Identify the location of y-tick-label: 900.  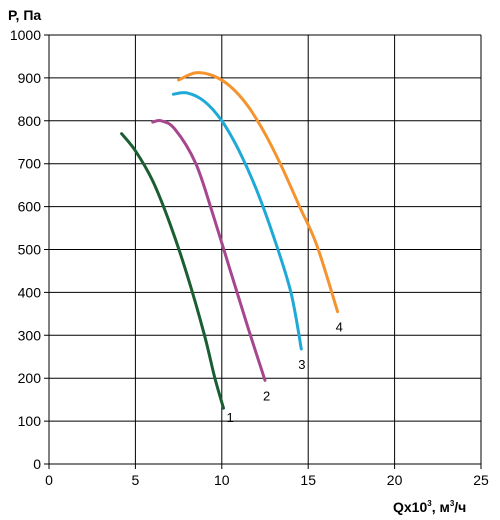
(30, 78).